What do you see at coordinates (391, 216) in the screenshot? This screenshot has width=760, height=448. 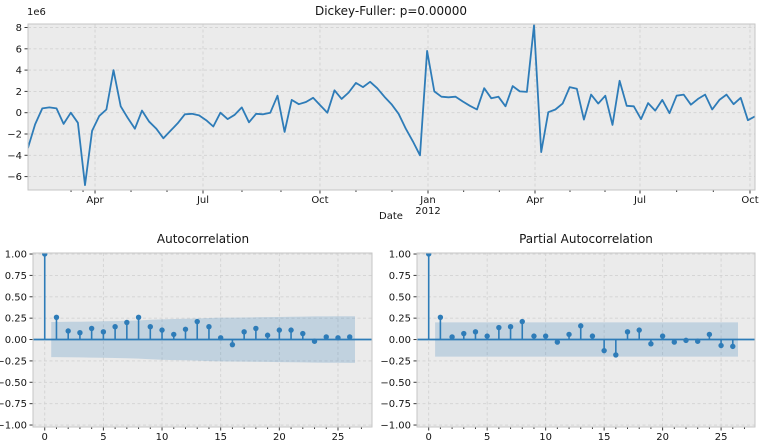 I see `x-axis-label-date: Date` at bounding box center [391, 216].